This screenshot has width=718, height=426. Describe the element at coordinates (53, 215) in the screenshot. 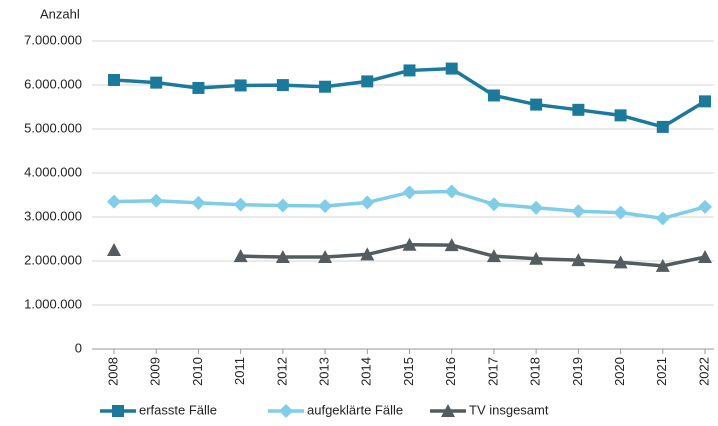

I see `y-tick-label: 3.000.000` at that location.